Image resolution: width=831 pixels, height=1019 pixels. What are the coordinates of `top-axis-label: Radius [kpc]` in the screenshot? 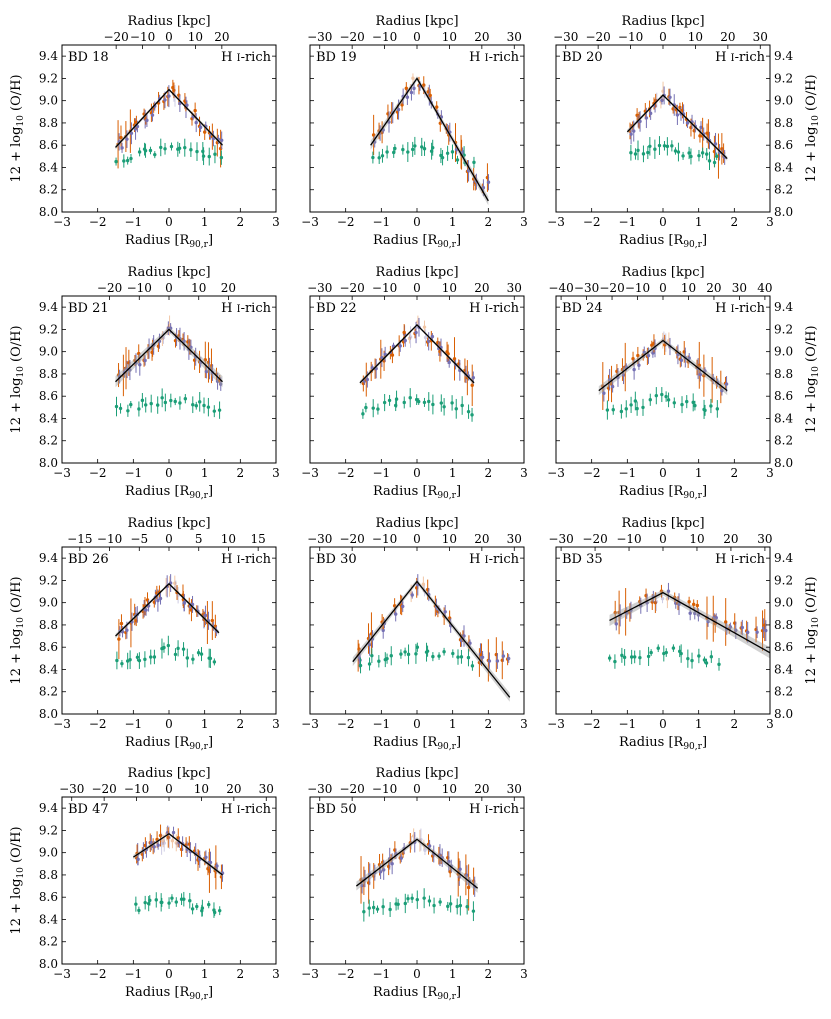 It's located at (168, 773).